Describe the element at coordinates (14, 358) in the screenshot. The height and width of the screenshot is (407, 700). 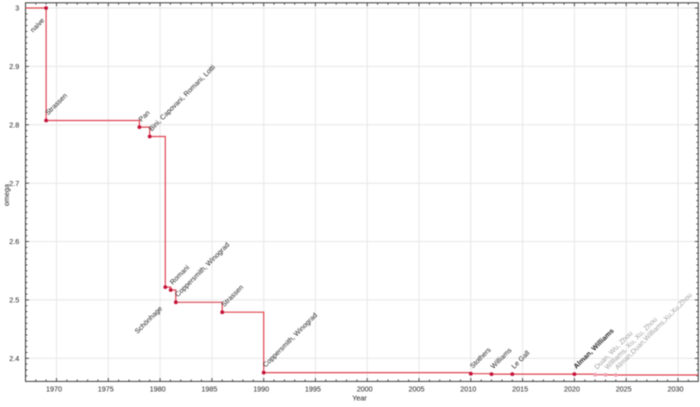
I see `svg-text: 2.4` at that location.